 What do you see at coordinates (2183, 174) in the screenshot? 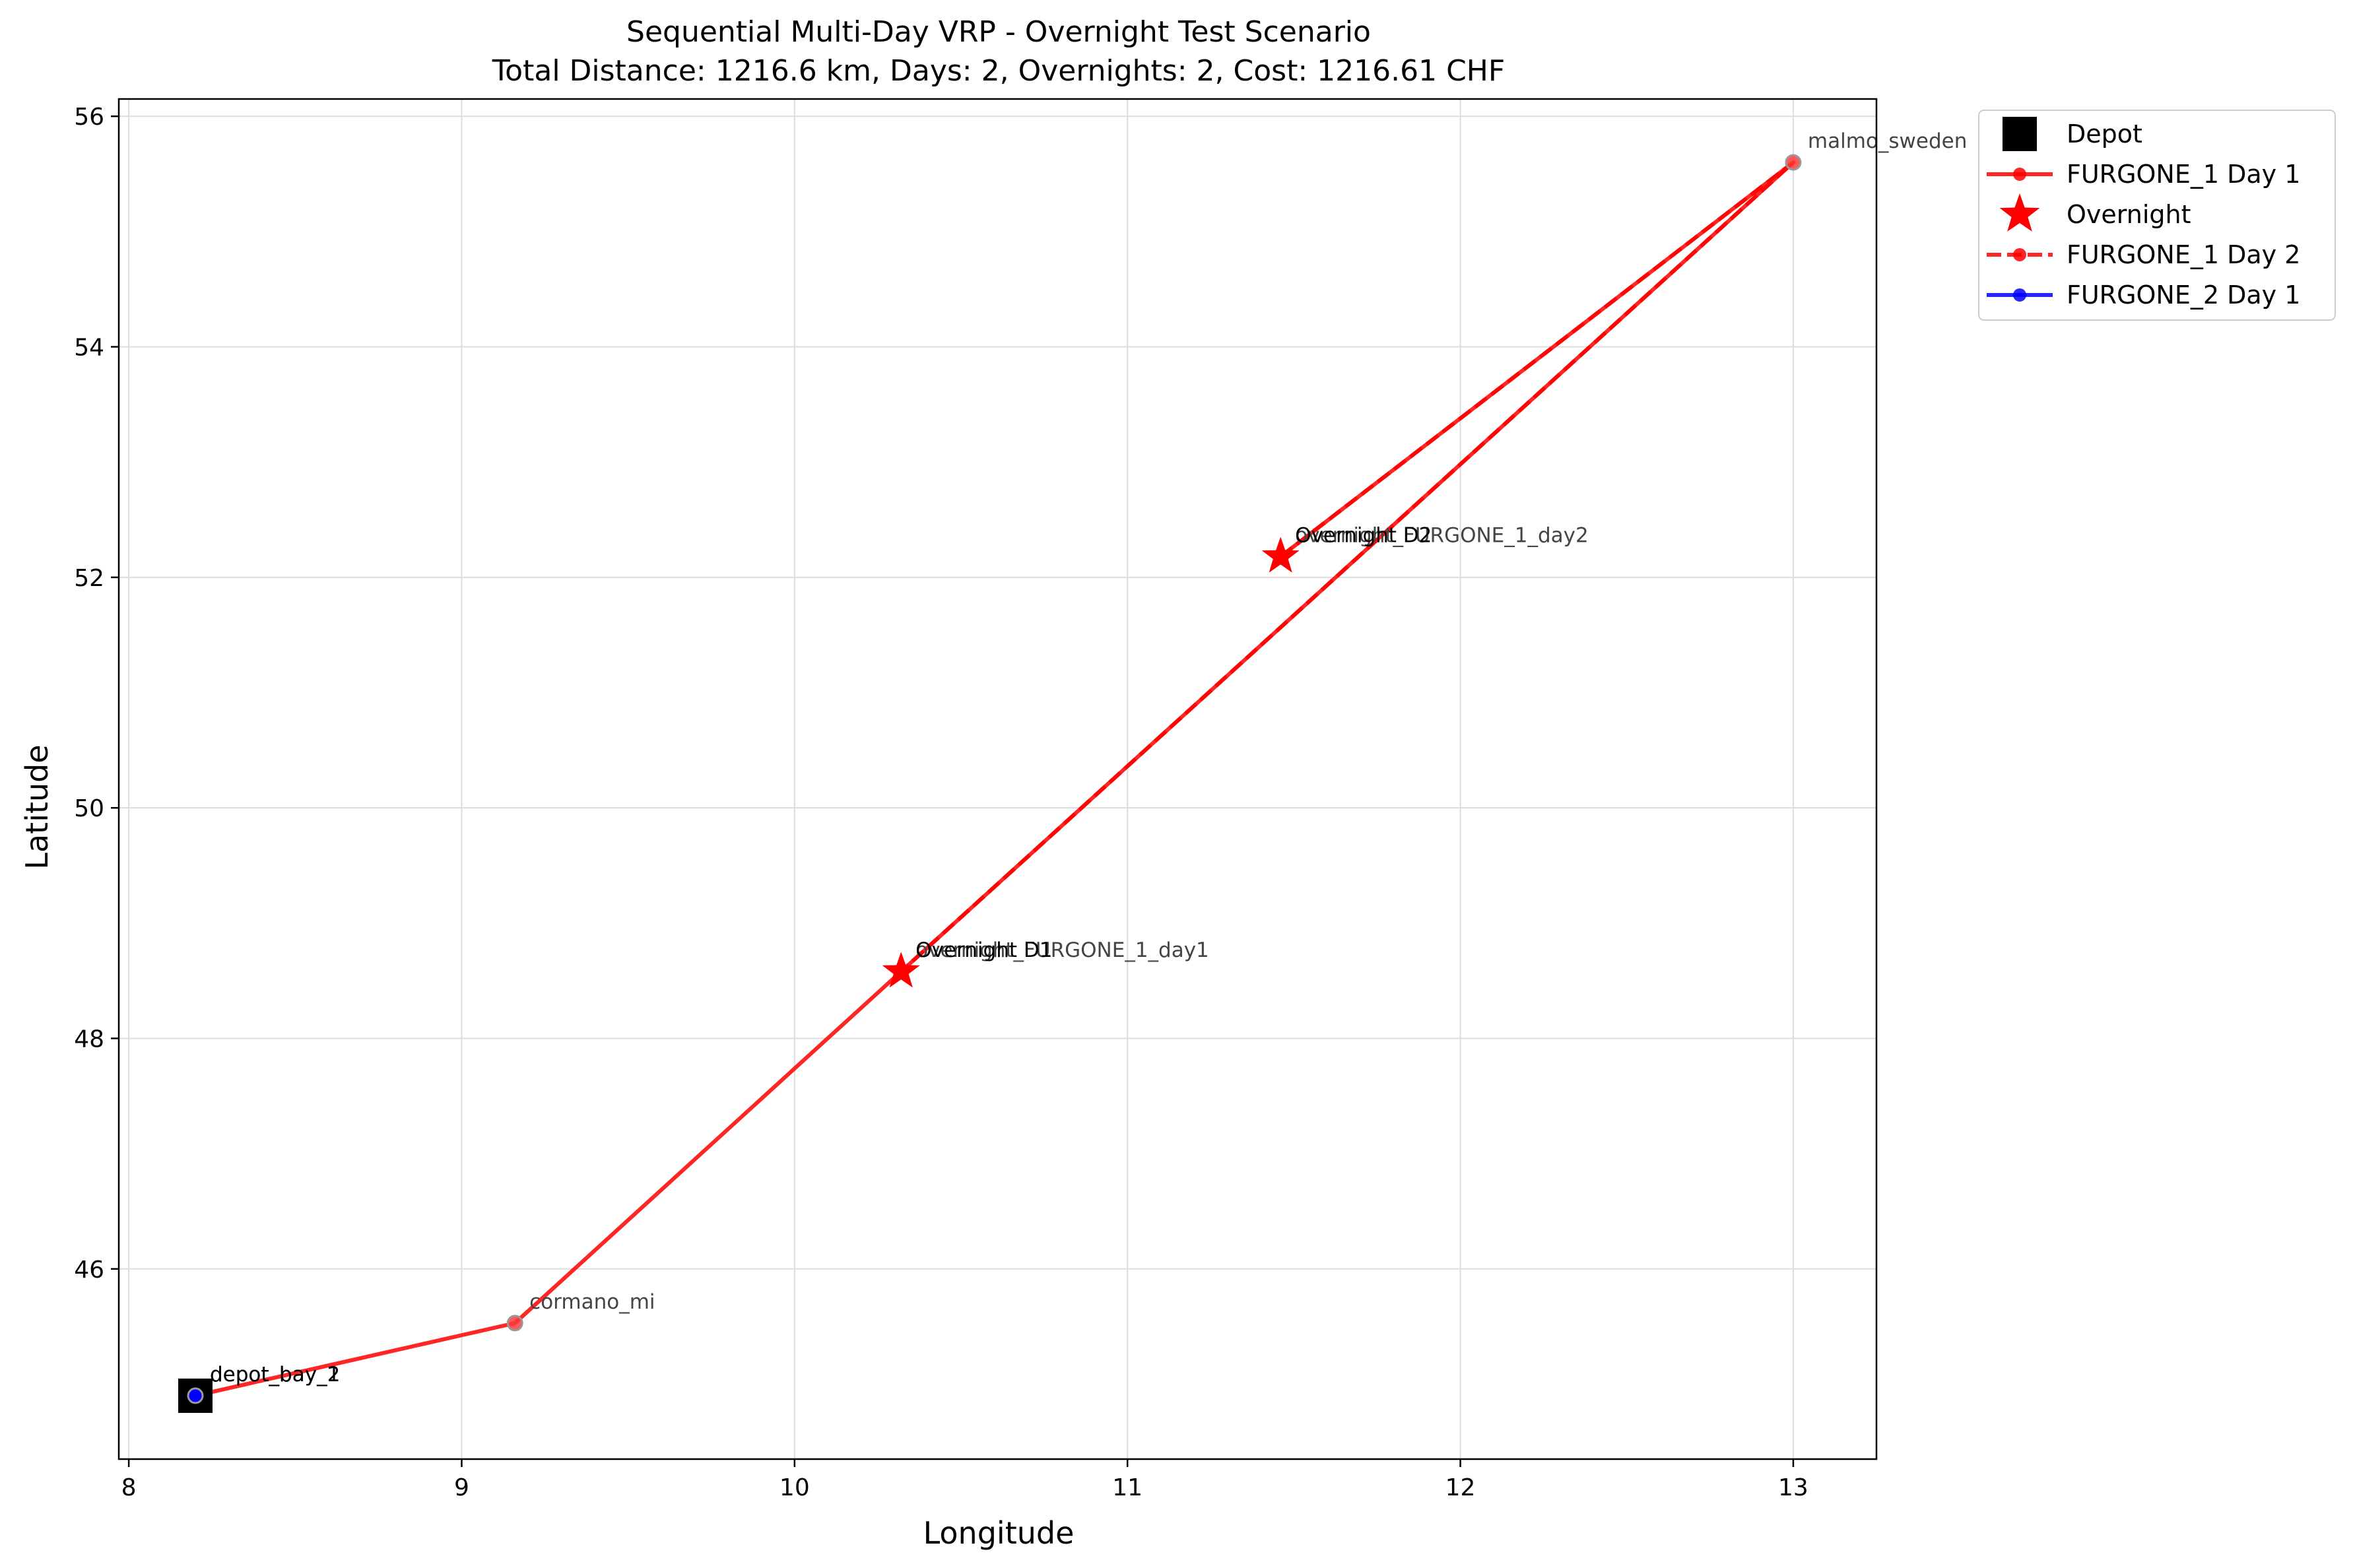
I see `legend-label: FURGONE_1 Day 1` at bounding box center [2183, 174].